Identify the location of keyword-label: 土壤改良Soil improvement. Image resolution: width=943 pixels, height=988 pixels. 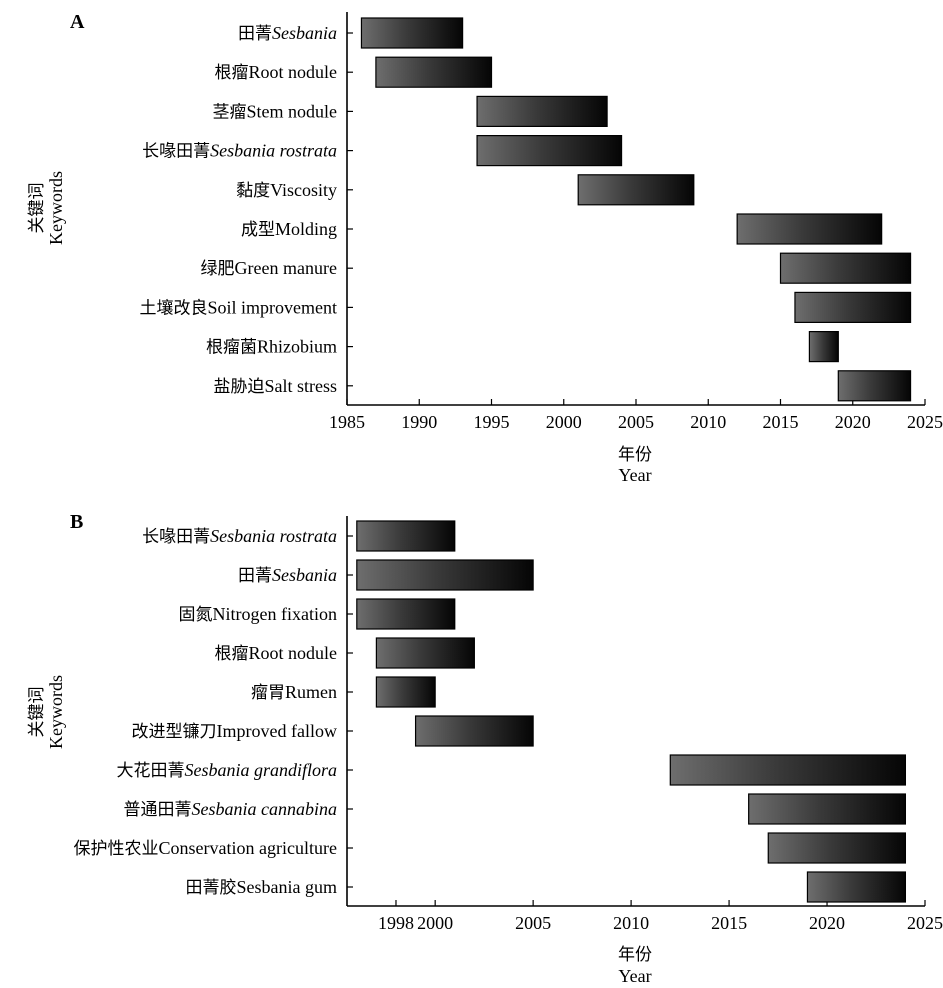
(239, 307).